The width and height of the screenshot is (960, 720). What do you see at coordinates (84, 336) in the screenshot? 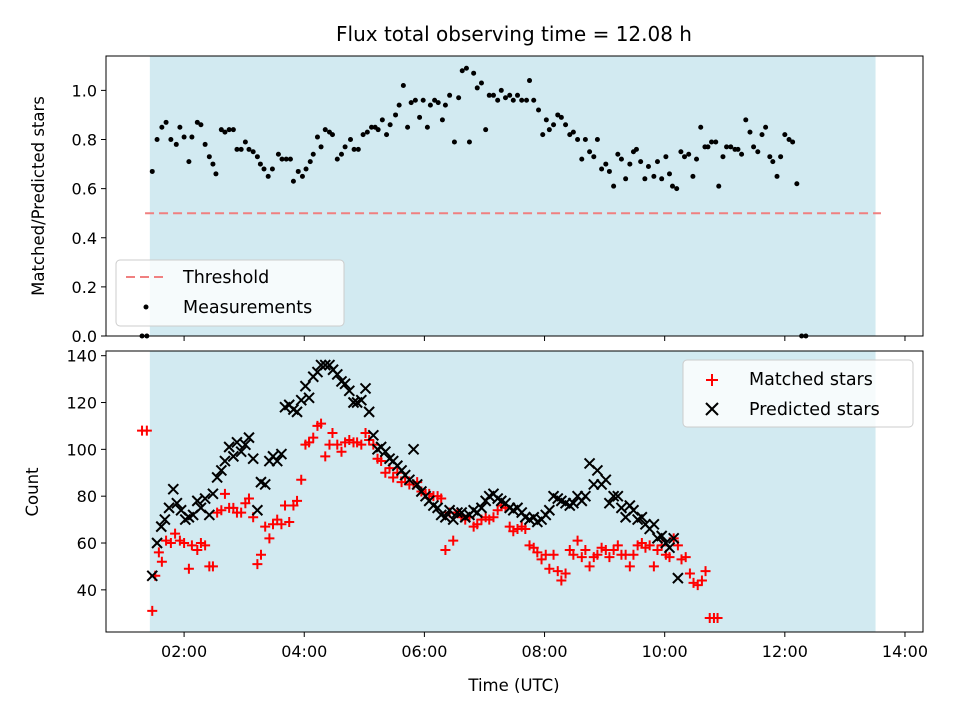
I see `top-y-tick-label: 0.0` at bounding box center [84, 336].